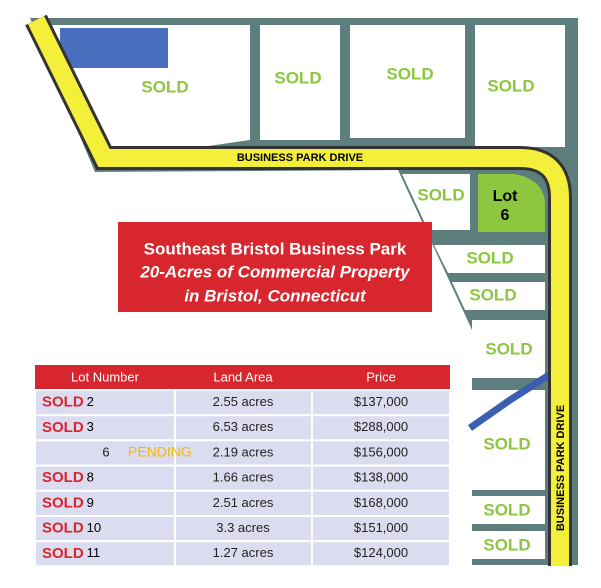 This screenshot has height=588, width=601. I want to click on land-area: 2.51 acres, so click(243, 502).